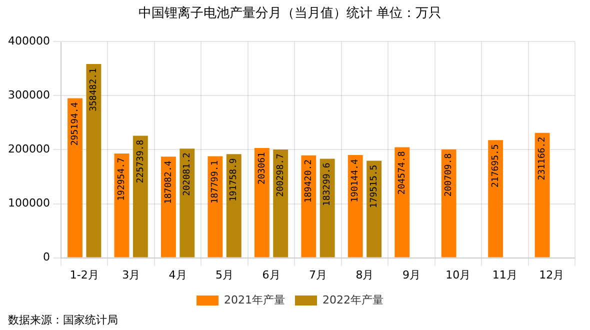  I want to click on chart-title: 中国锂离子电池产量分月（当月值）统计 单位：万只, so click(290, 13).